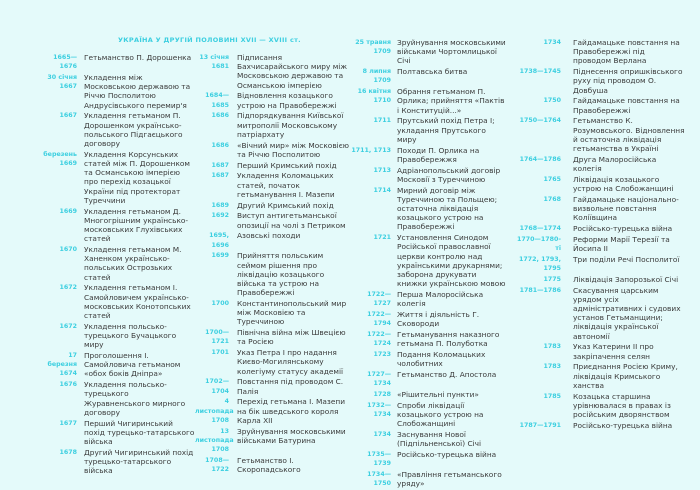  What do you see at coordinates (540, 229) in the screenshot?
I see `entry-date: 1768—1774` at bounding box center [540, 229].